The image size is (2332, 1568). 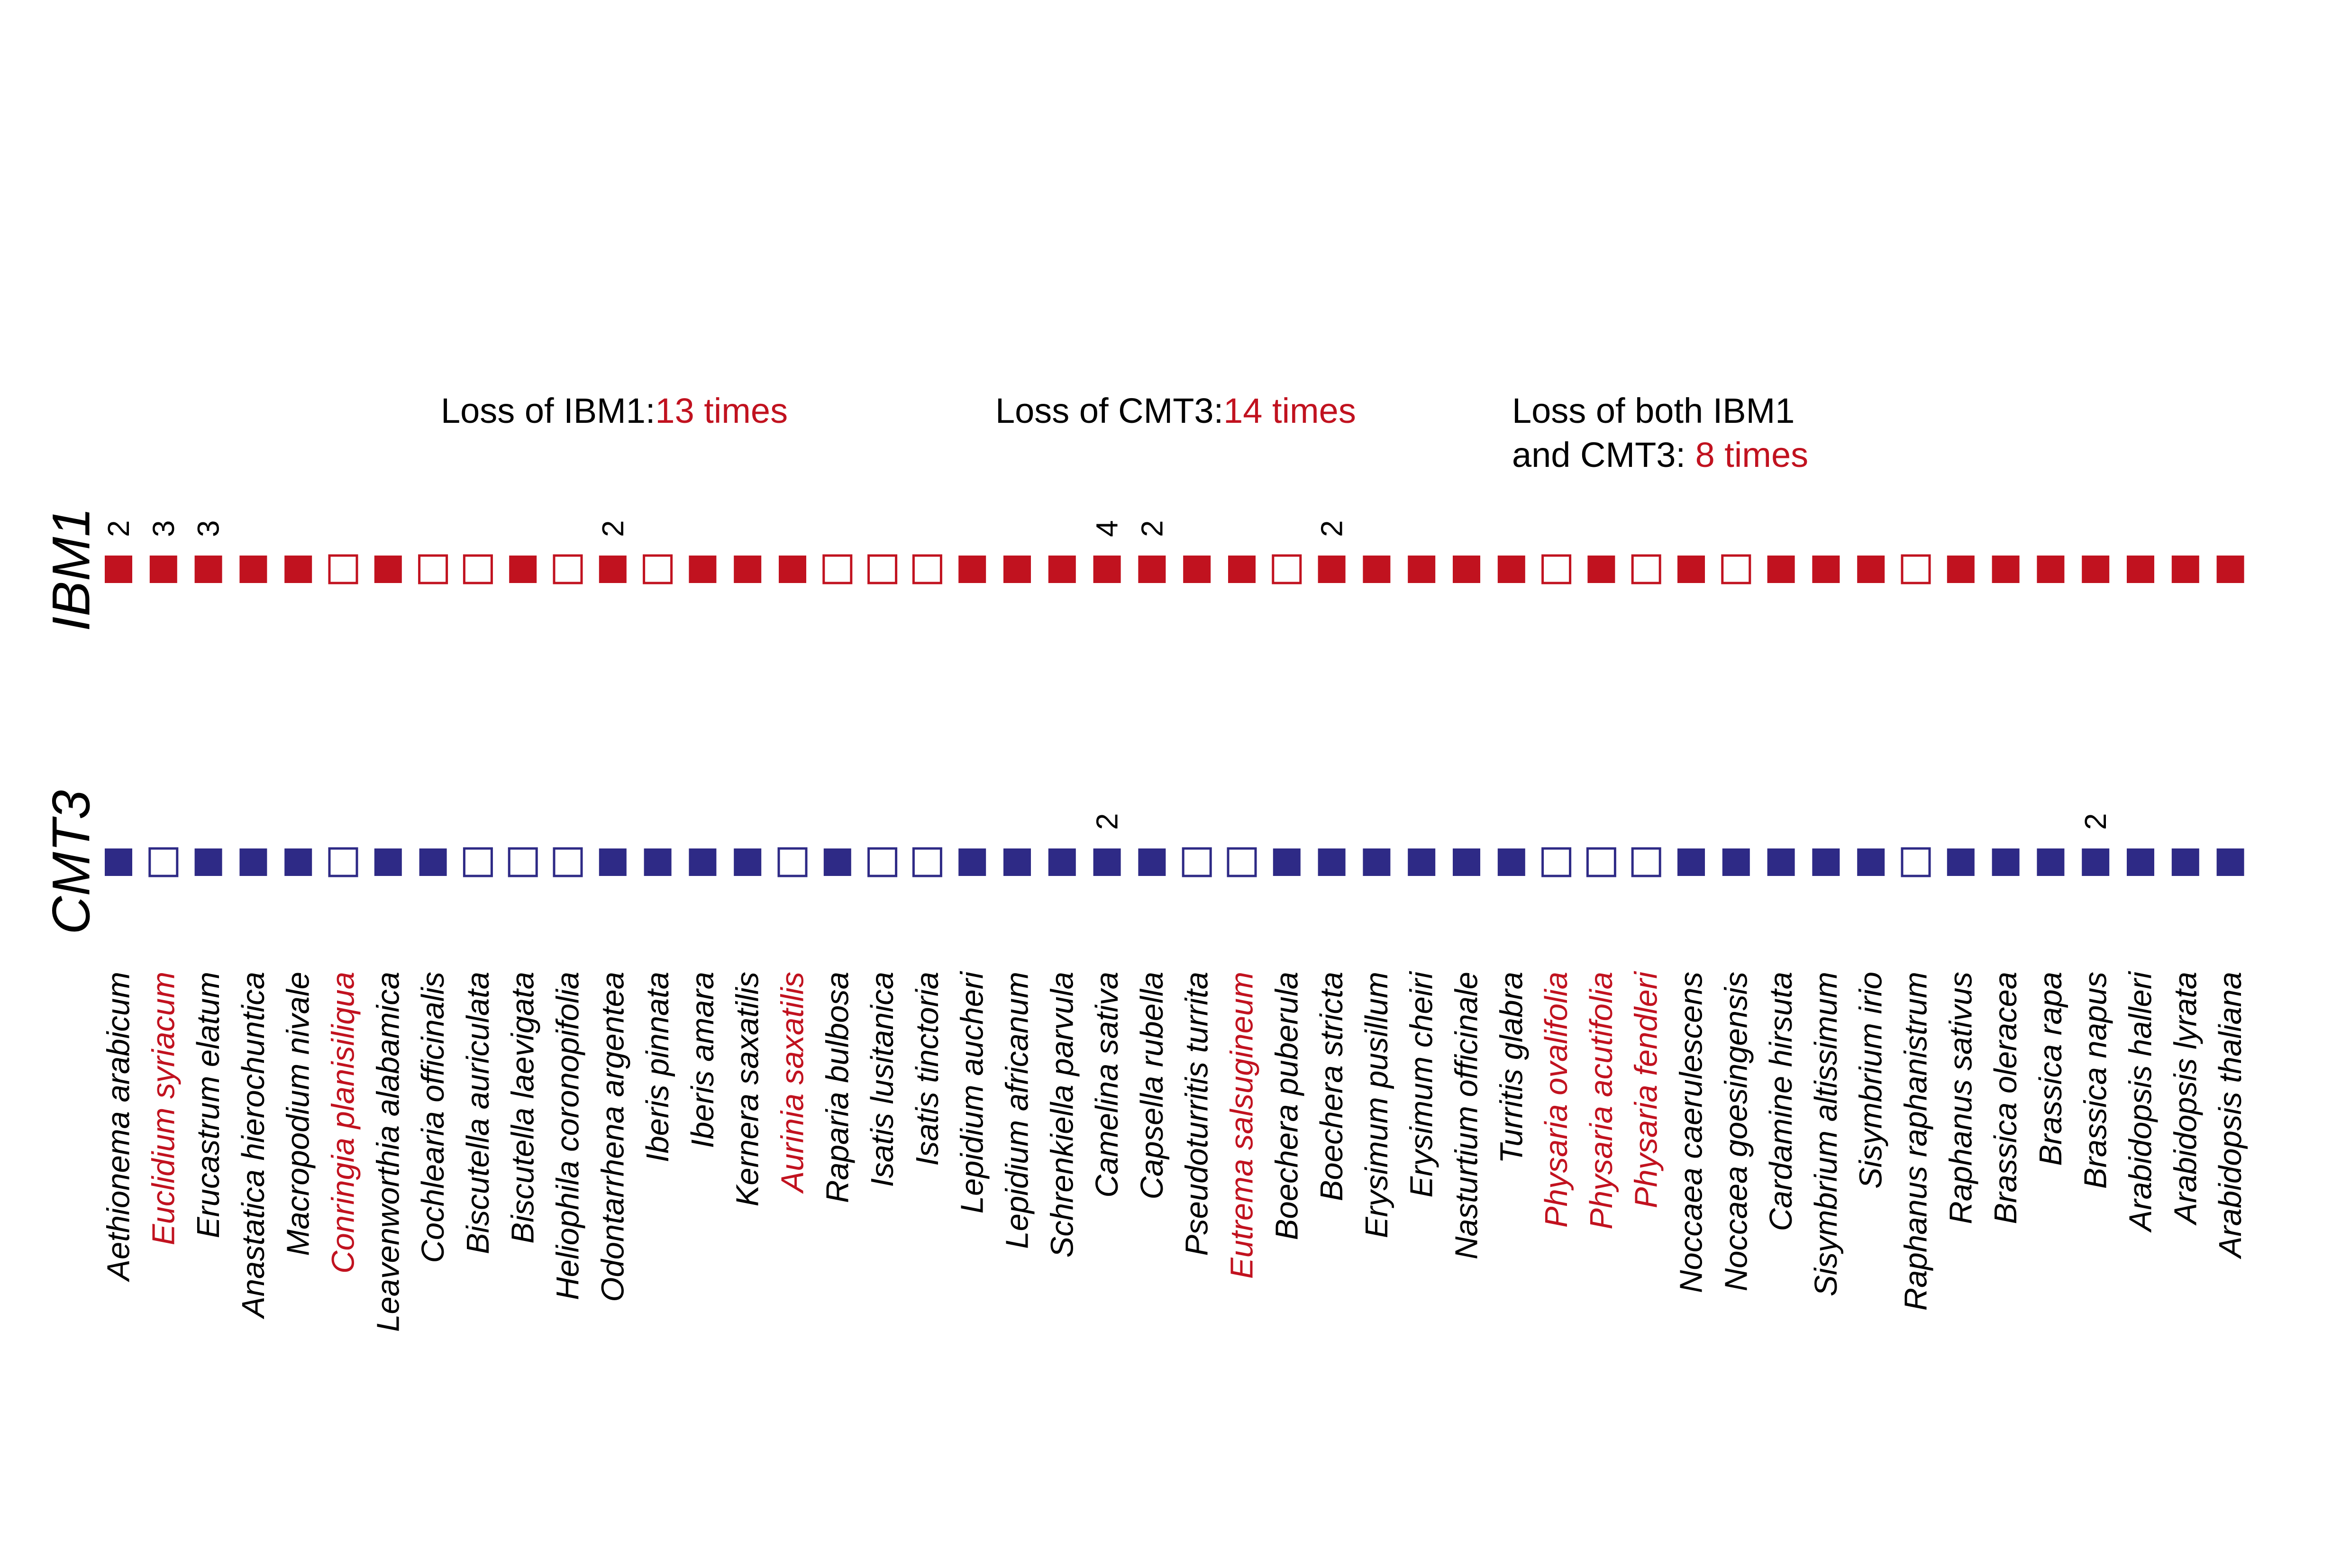 What do you see at coordinates (1916, 1141) in the screenshot?
I see `species-label: Raphanus raphanistrum` at bounding box center [1916, 1141].